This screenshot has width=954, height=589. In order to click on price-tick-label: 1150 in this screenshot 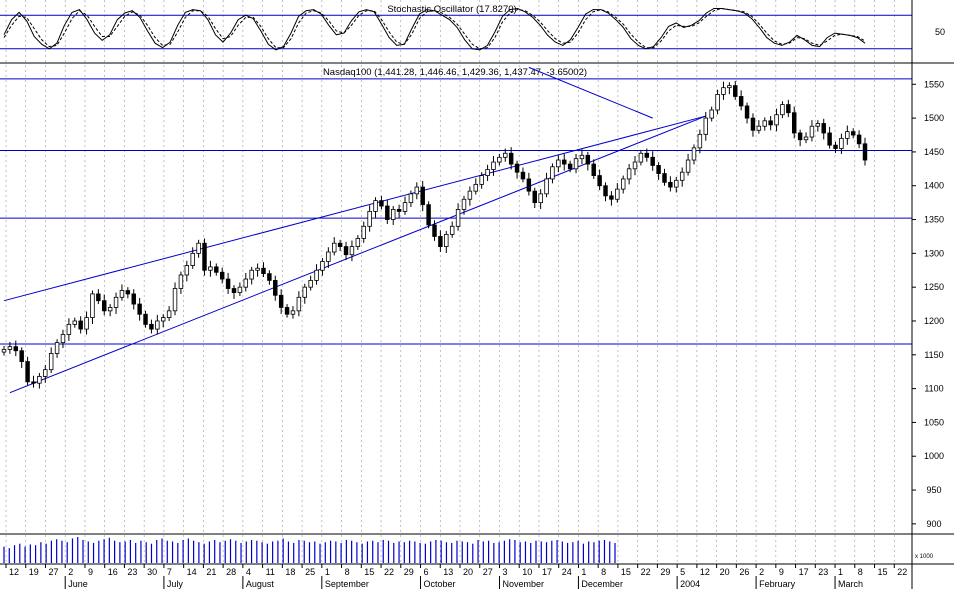, I will do `click(933, 355)`.